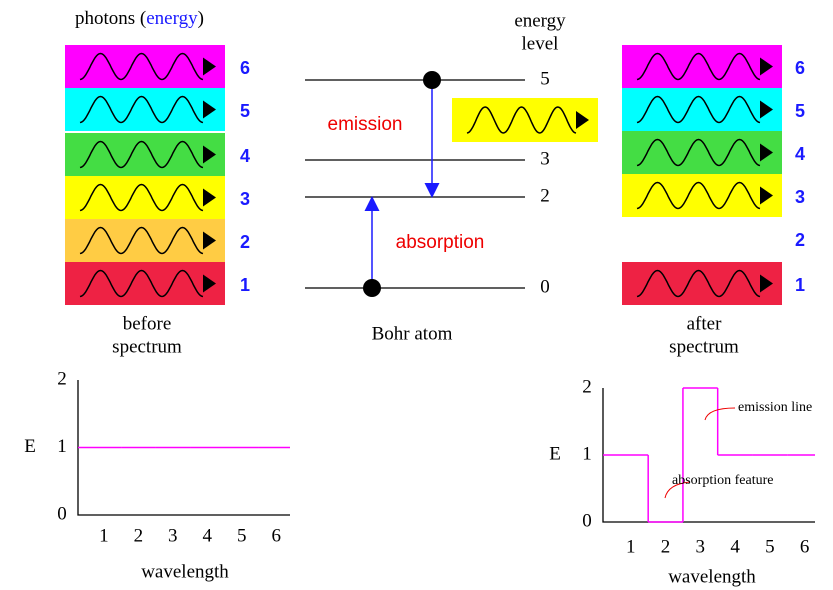 This screenshot has height=590, width=833. I want to click on emission-label: emission, so click(365, 124).